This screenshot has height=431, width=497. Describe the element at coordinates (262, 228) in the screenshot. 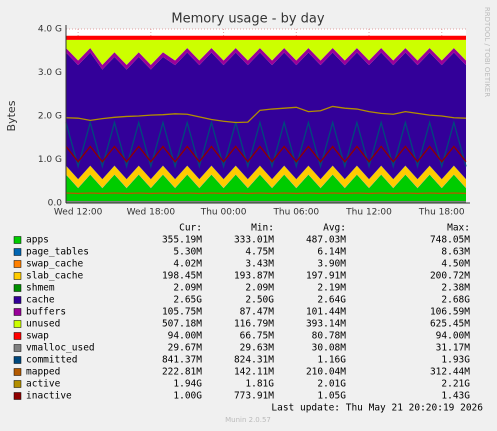

I see `legend-header: Min:` at that location.